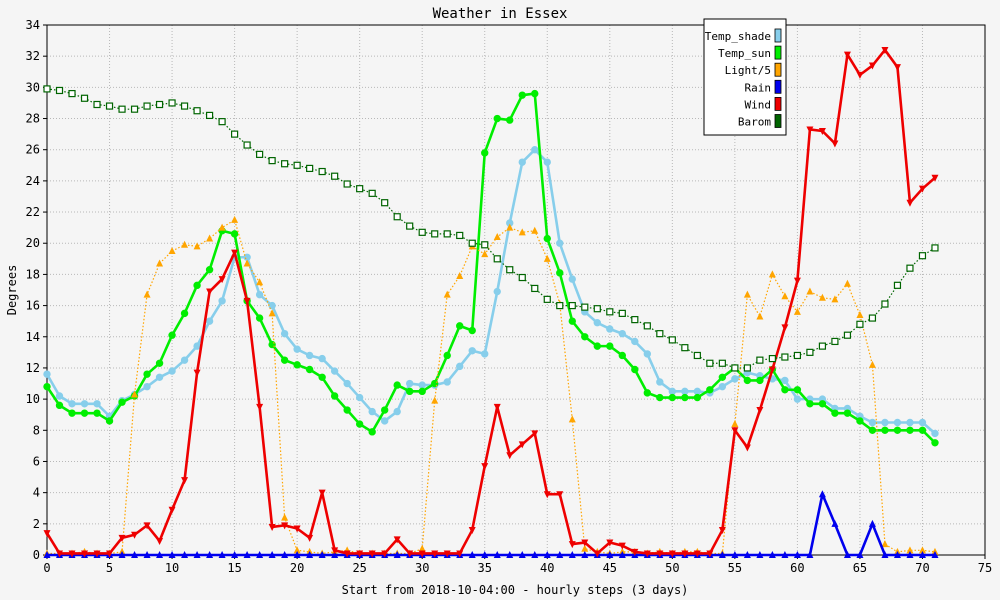  Describe the element at coordinates (297, 568) in the screenshot. I see `x-tick-label: 20` at that location.